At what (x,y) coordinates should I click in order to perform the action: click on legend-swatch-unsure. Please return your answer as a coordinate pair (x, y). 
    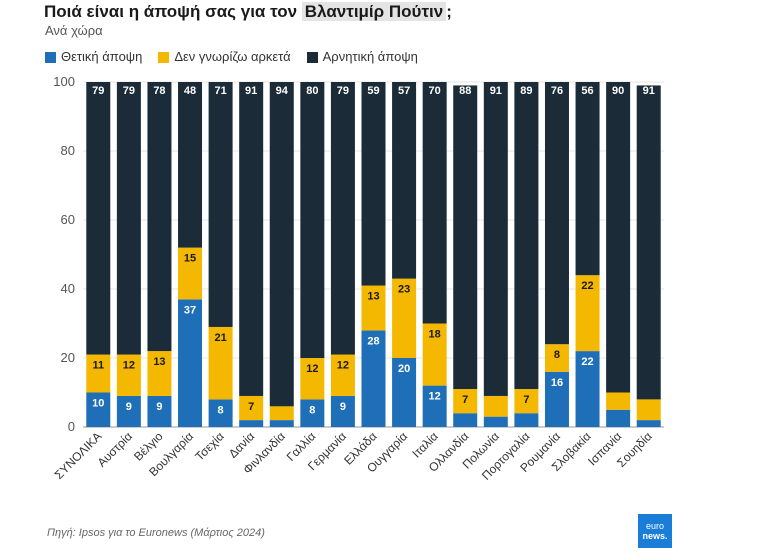
    Looking at the image, I should click on (164, 57).